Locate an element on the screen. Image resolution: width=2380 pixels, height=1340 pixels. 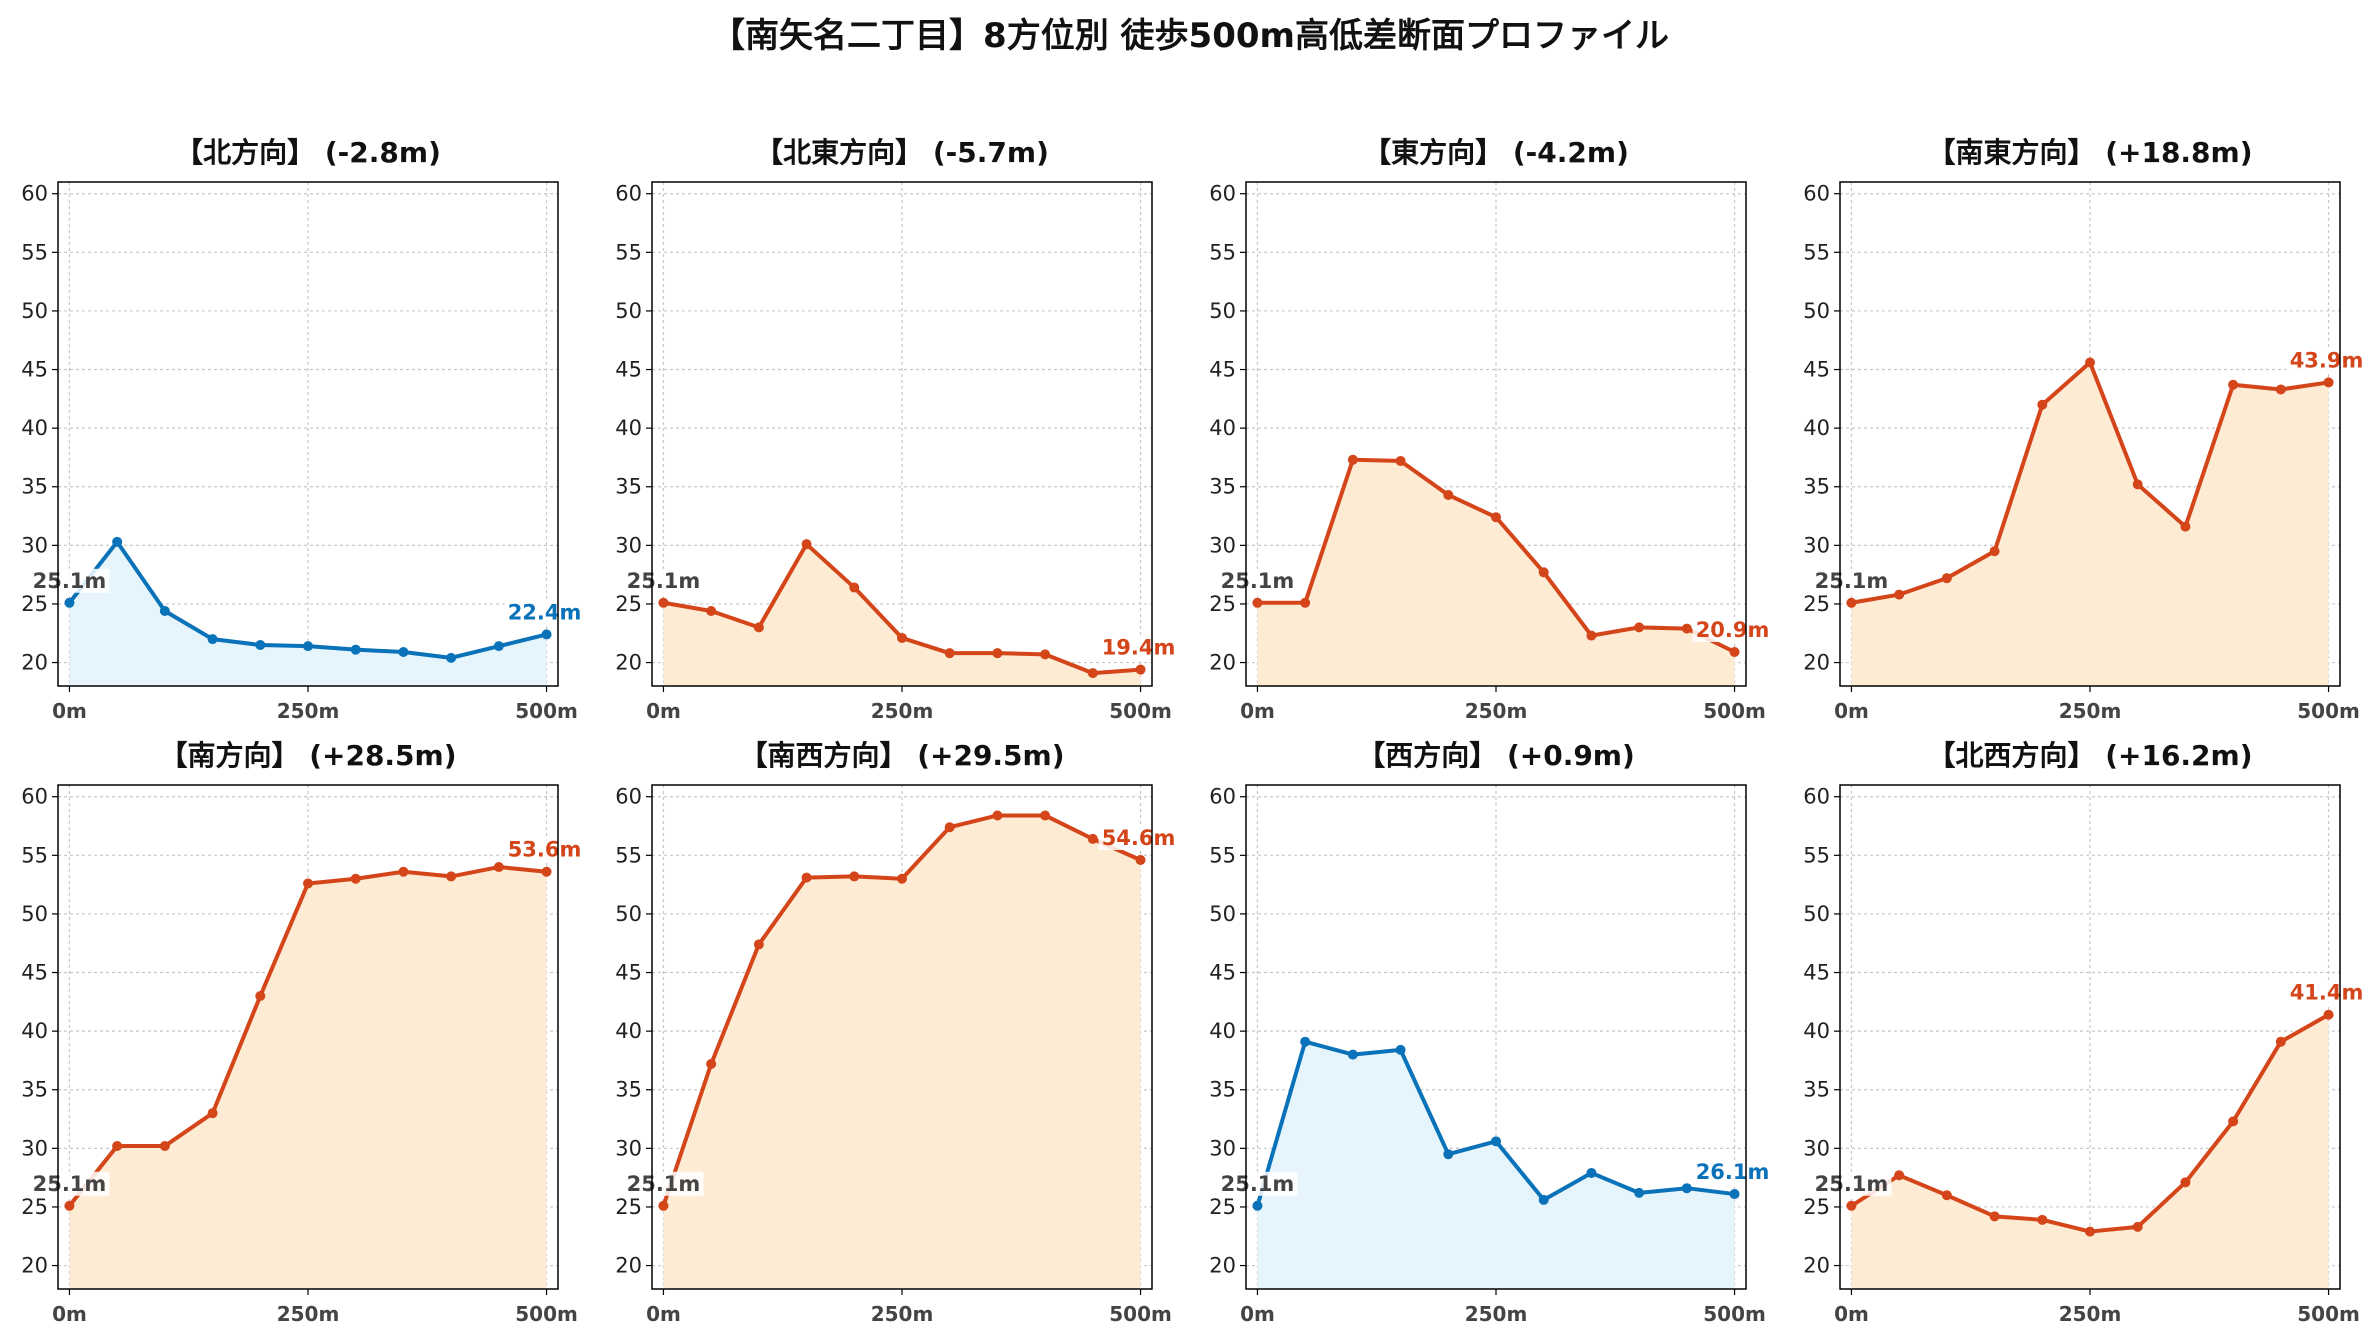
chart-title: 【南東方向】 (+18.8m) is located at coordinates (2089, 152).